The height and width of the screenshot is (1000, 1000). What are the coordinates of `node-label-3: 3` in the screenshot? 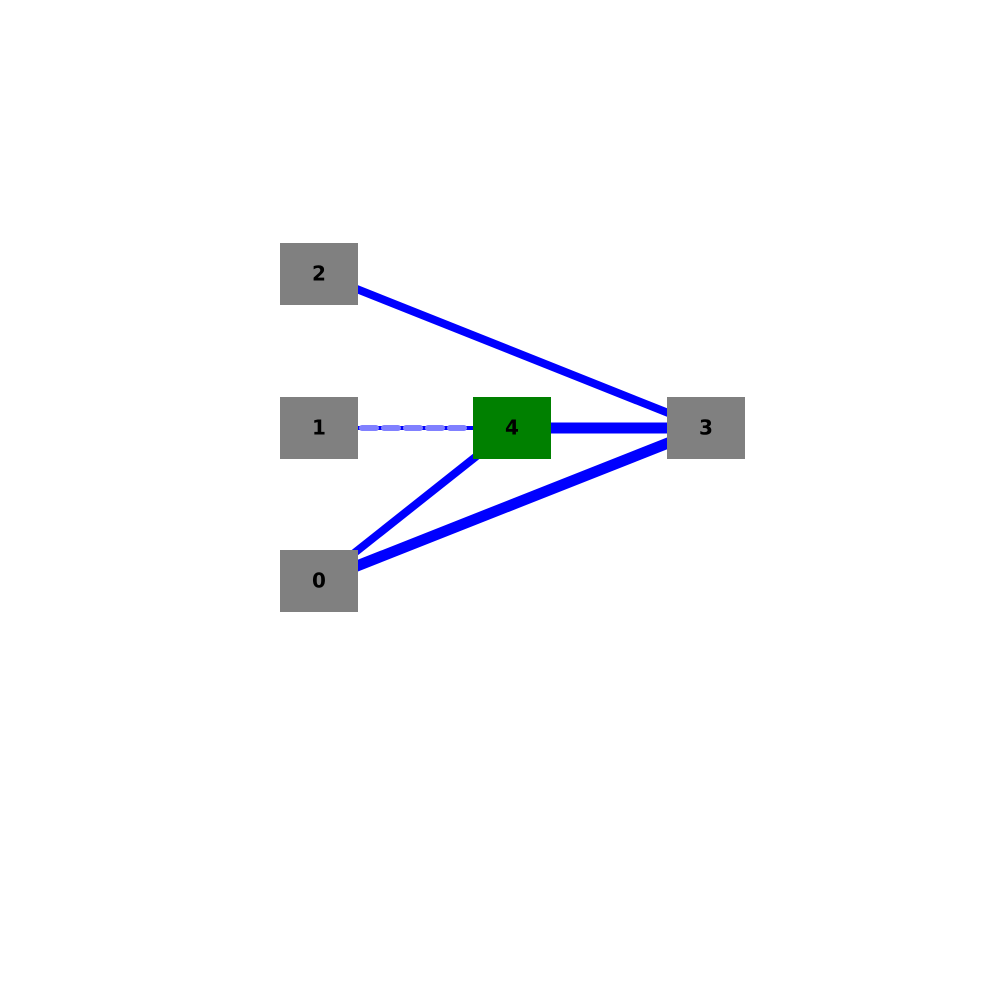 It's located at (706, 428).